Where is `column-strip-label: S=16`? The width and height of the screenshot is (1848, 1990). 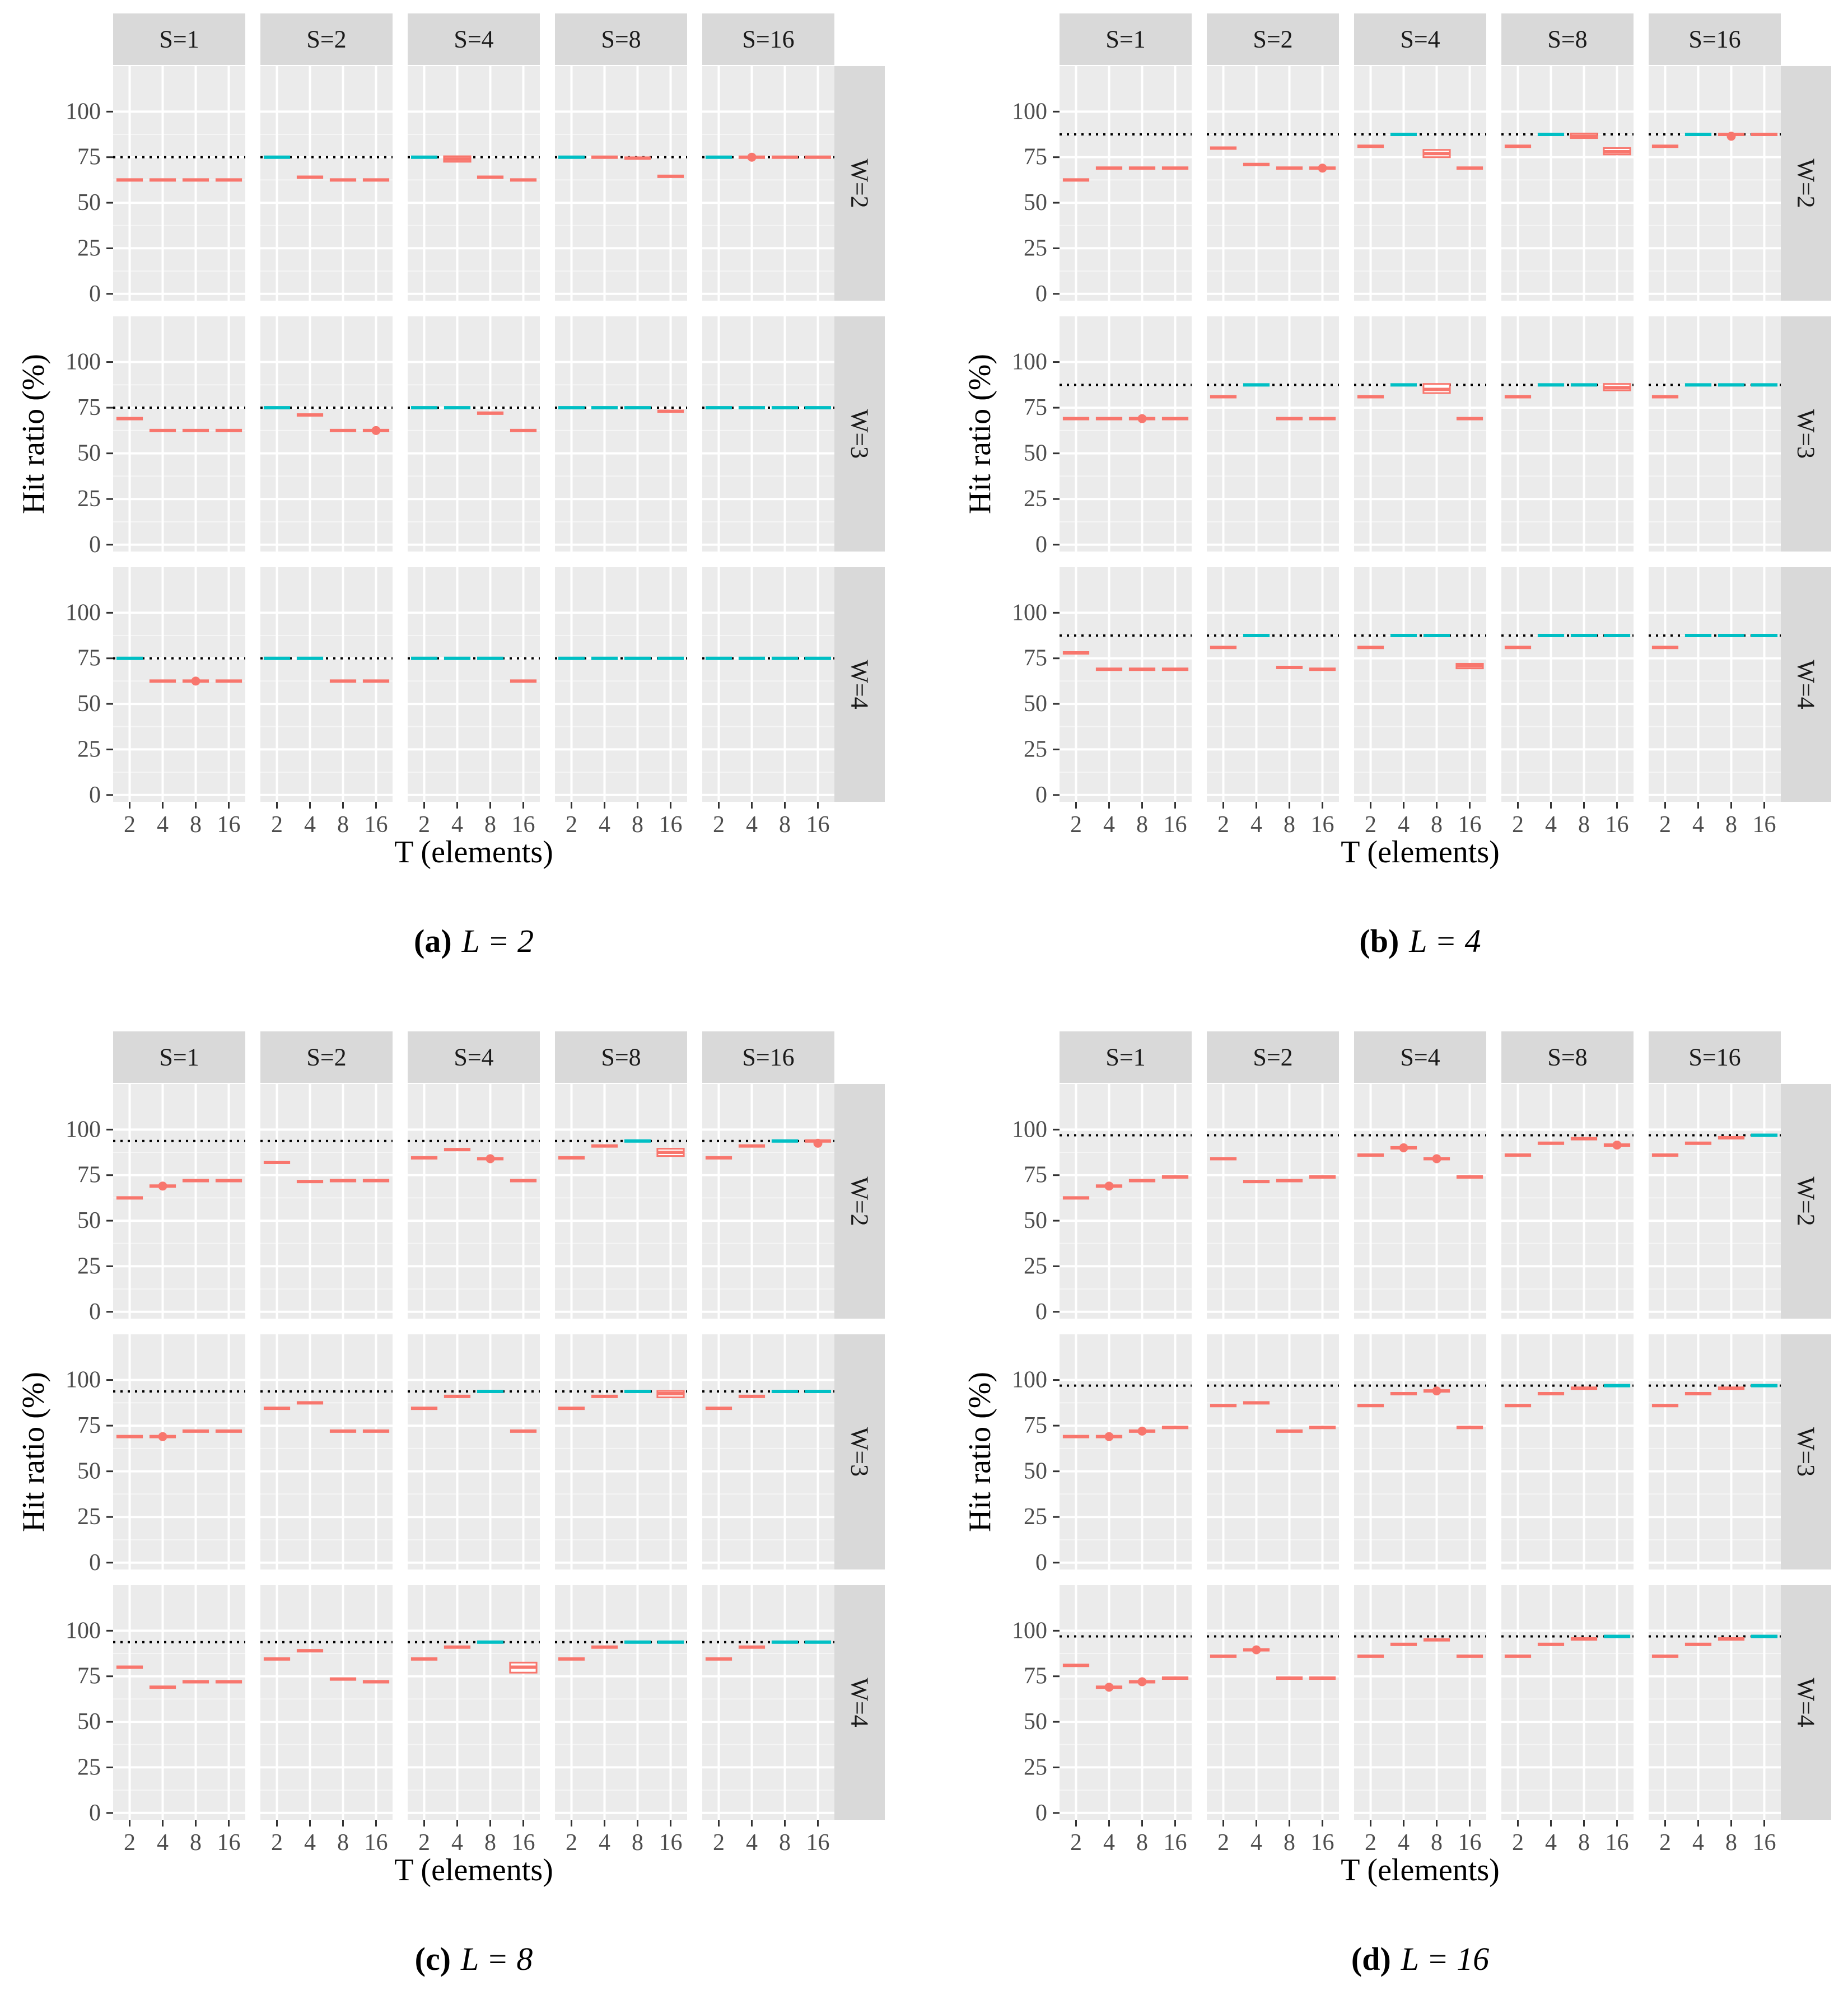 column-strip-label: S=16 is located at coordinates (768, 1057).